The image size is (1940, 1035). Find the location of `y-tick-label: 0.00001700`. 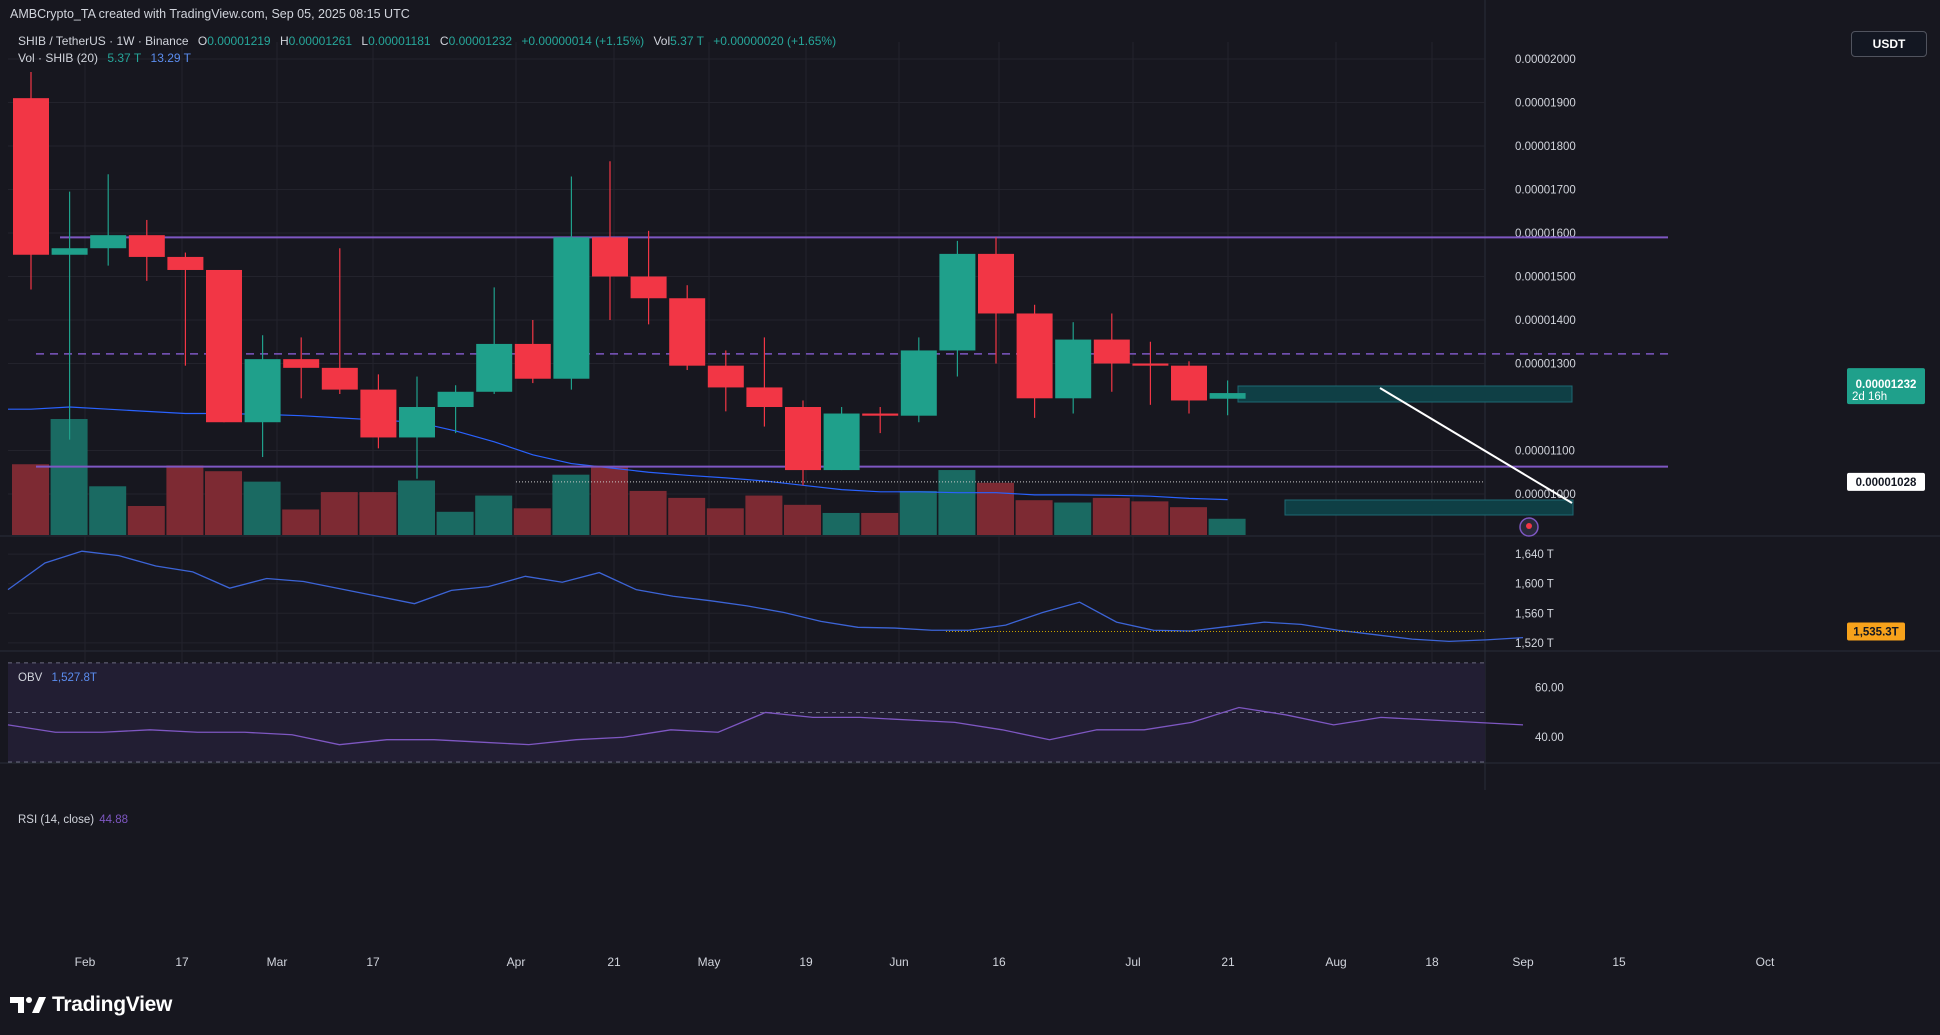

y-tick-label: 0.00001700 is located at coordinates (1545, 191).